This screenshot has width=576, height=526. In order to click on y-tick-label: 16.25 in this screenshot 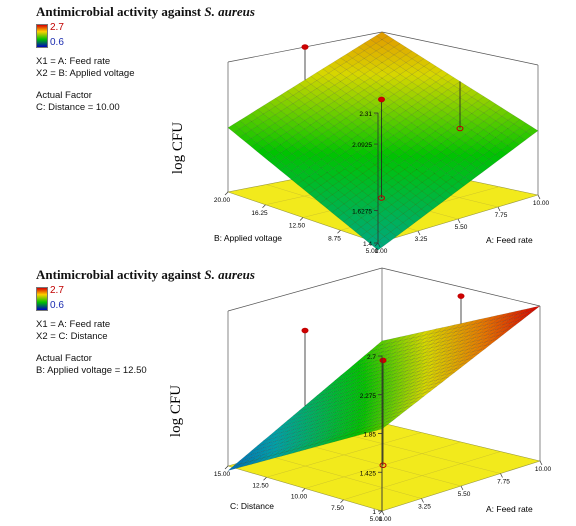, I will do `click(259, 213)`.